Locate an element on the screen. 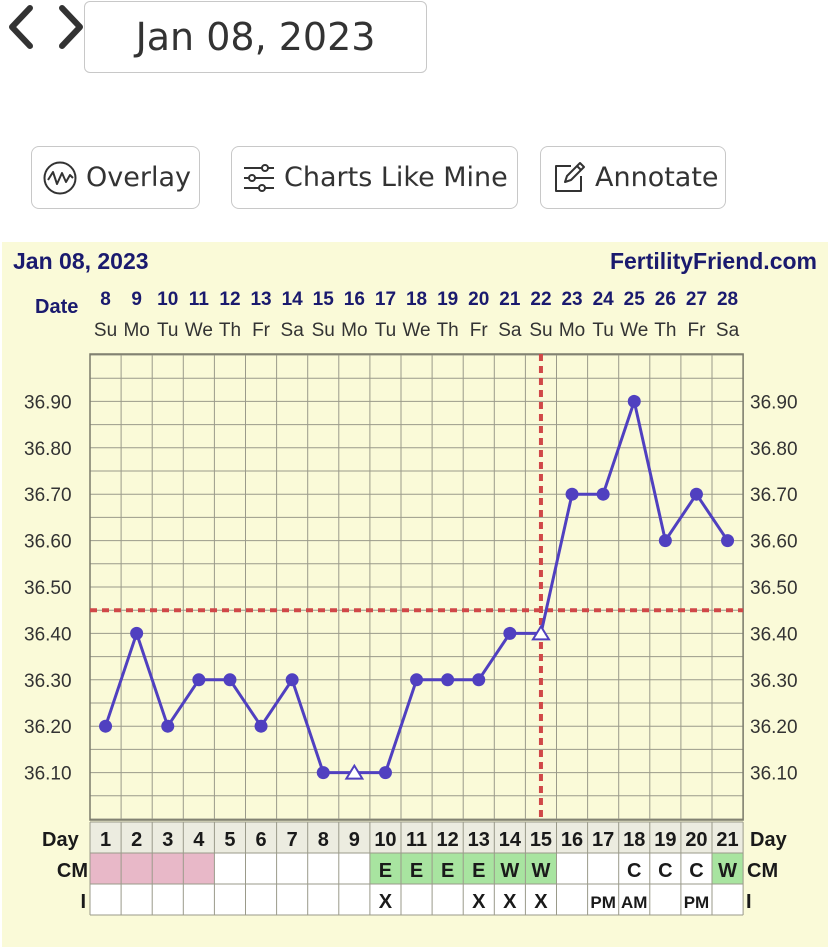 Image resolution: width=828 pixels, height=947 pixels. next-date-button is located at coordinates (70, 27).